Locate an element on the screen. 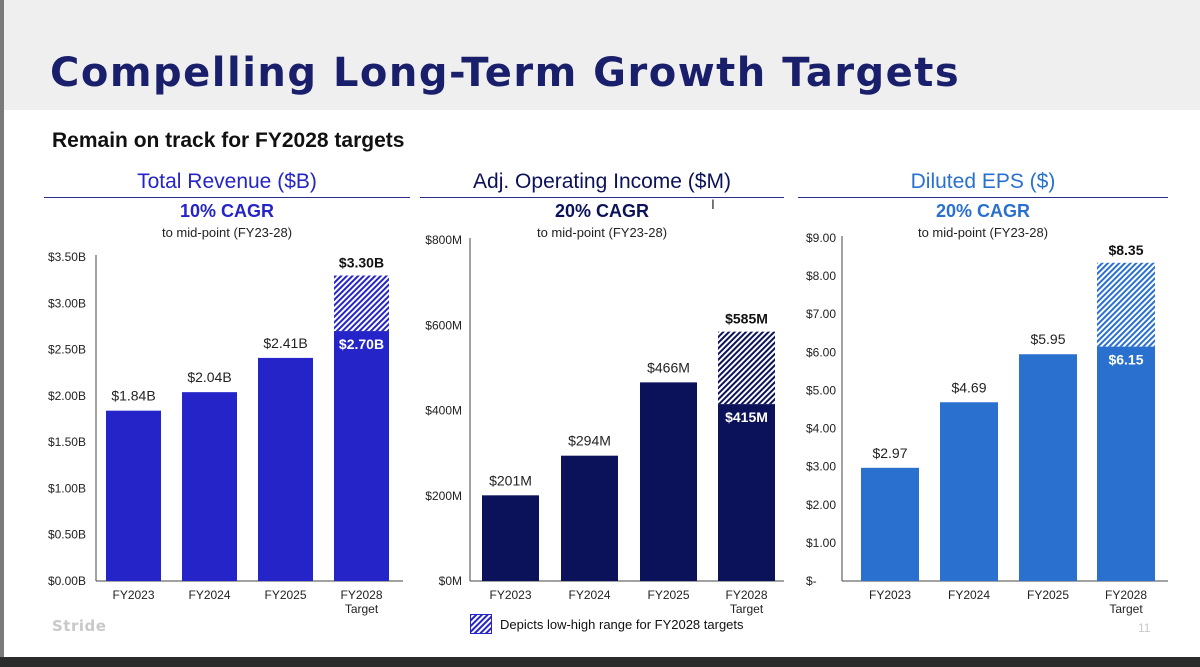 Image resolution: width=1200 pixels, height=667 pixels. data-label: $6.15 is located at coordinates (1125, 360).